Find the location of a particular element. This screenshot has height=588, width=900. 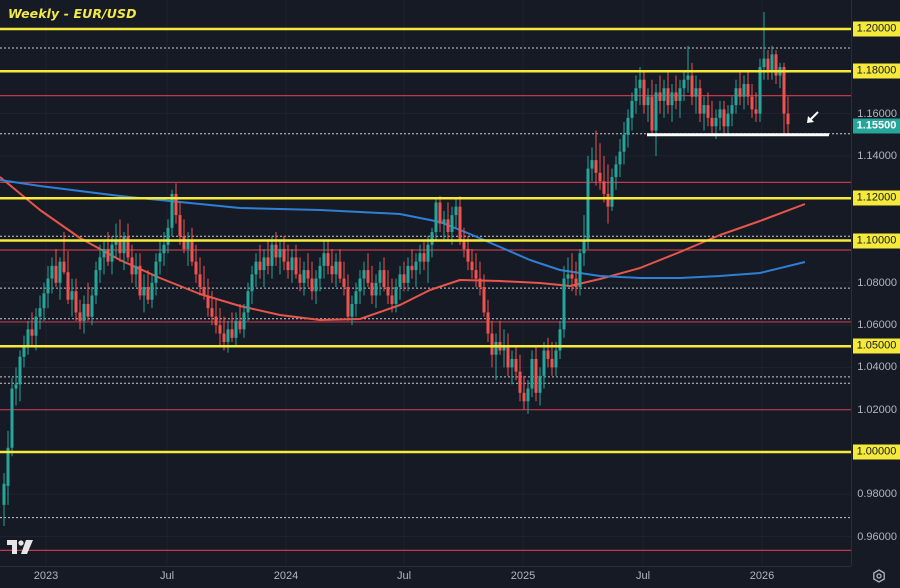

time-axis: 2023 Jul 2024 Jul 2025 Jul 2026 is located at coordinates (425, 577).